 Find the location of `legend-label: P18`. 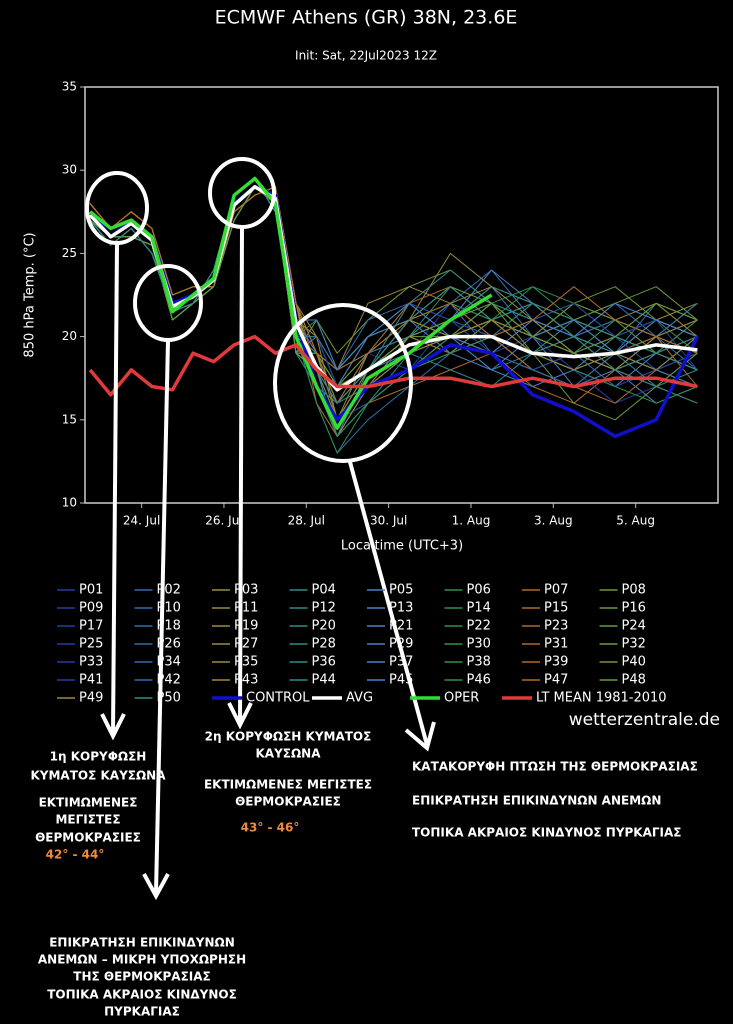

legend-label: P18 is located at coordinates (169, 626).